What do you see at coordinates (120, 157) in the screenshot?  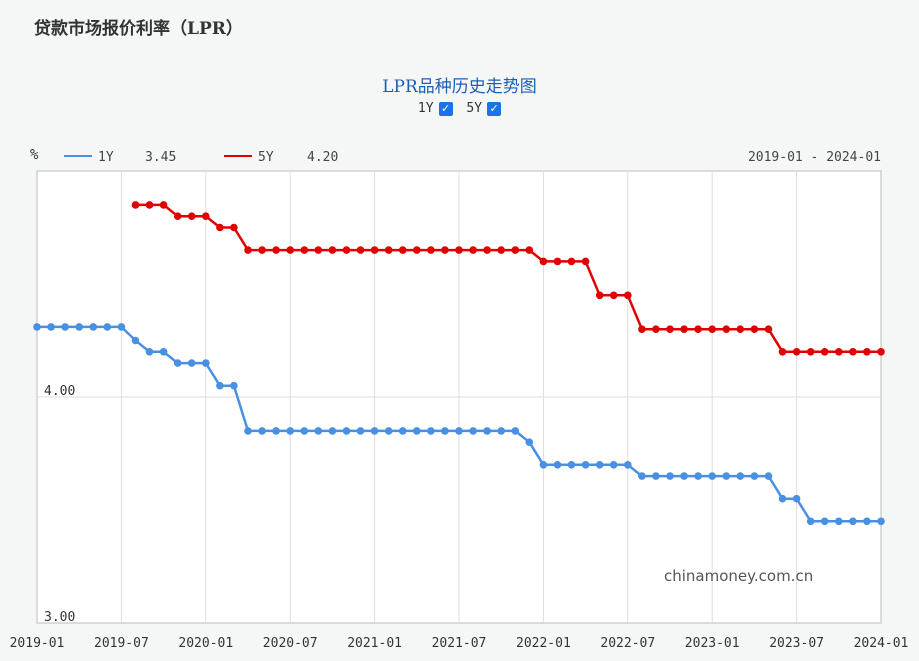 I see `legend-1y: 1Y 3.45` at bounding box center [120, 157].